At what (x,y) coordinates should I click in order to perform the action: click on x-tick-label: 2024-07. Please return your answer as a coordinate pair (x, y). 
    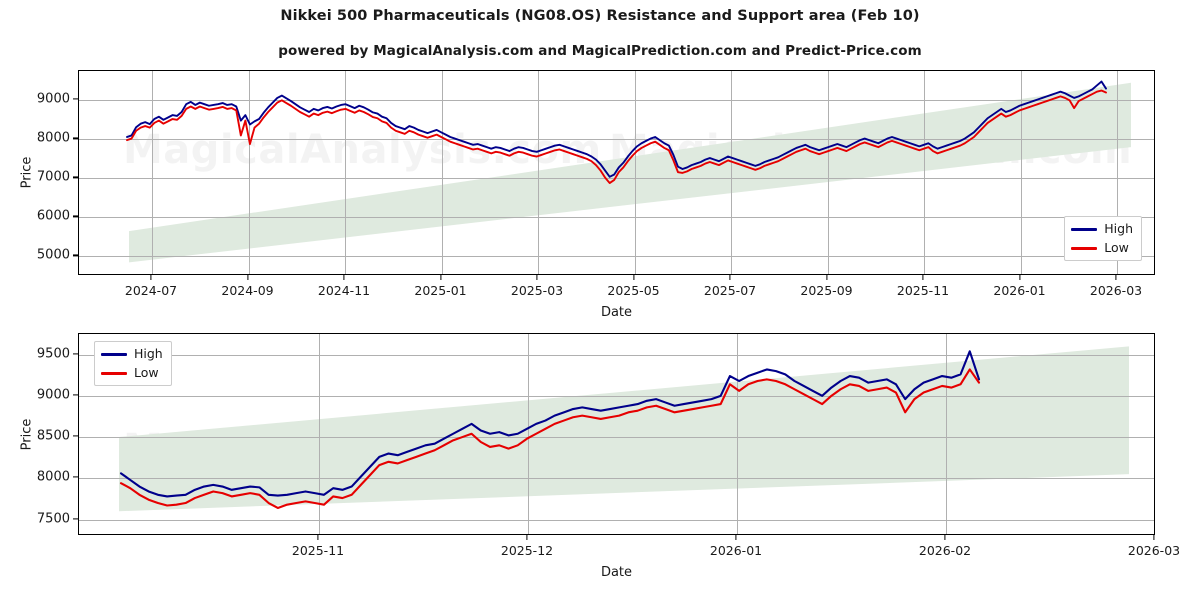
    Looking at the image, I should click on (151, 290).